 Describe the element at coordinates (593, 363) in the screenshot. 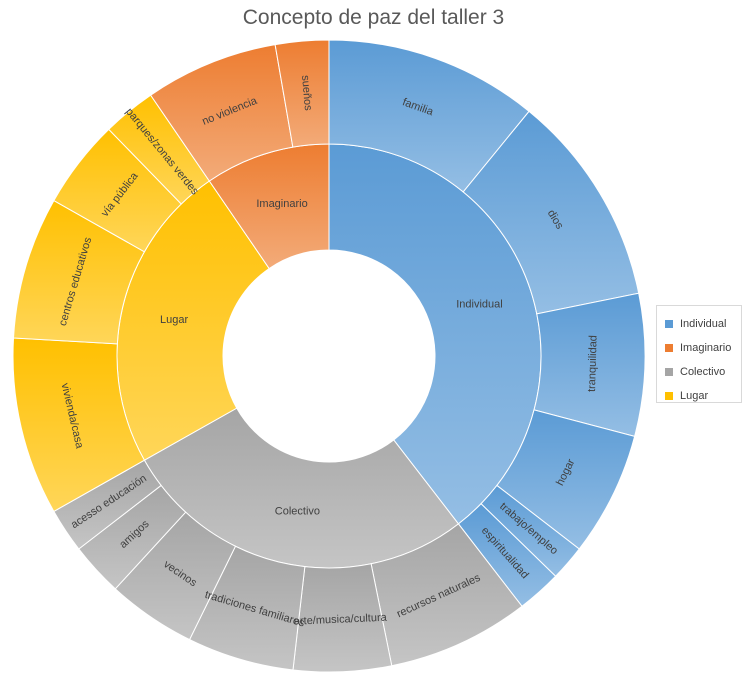

I see `segment-label-tranquilidad: tranquilidad` at that location.